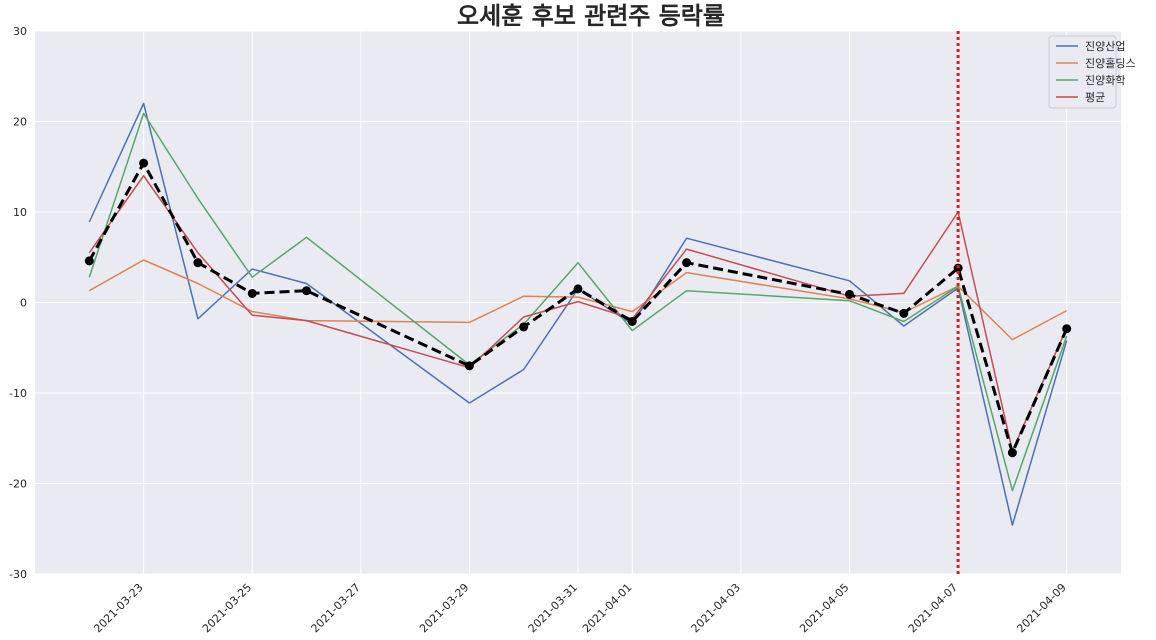 The image size is (1156, 640). Describe the element at coordinates (933, 608) in the screenshot. I see `x-tick-label: 2021-04-07` at that location.